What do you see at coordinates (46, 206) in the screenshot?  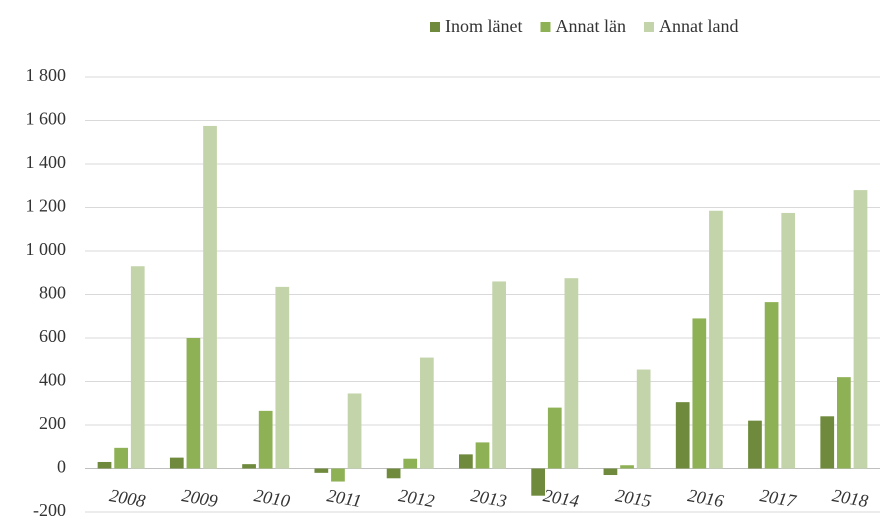 I see `y-tick-label: 1 200` at bounding box center [46, 206].